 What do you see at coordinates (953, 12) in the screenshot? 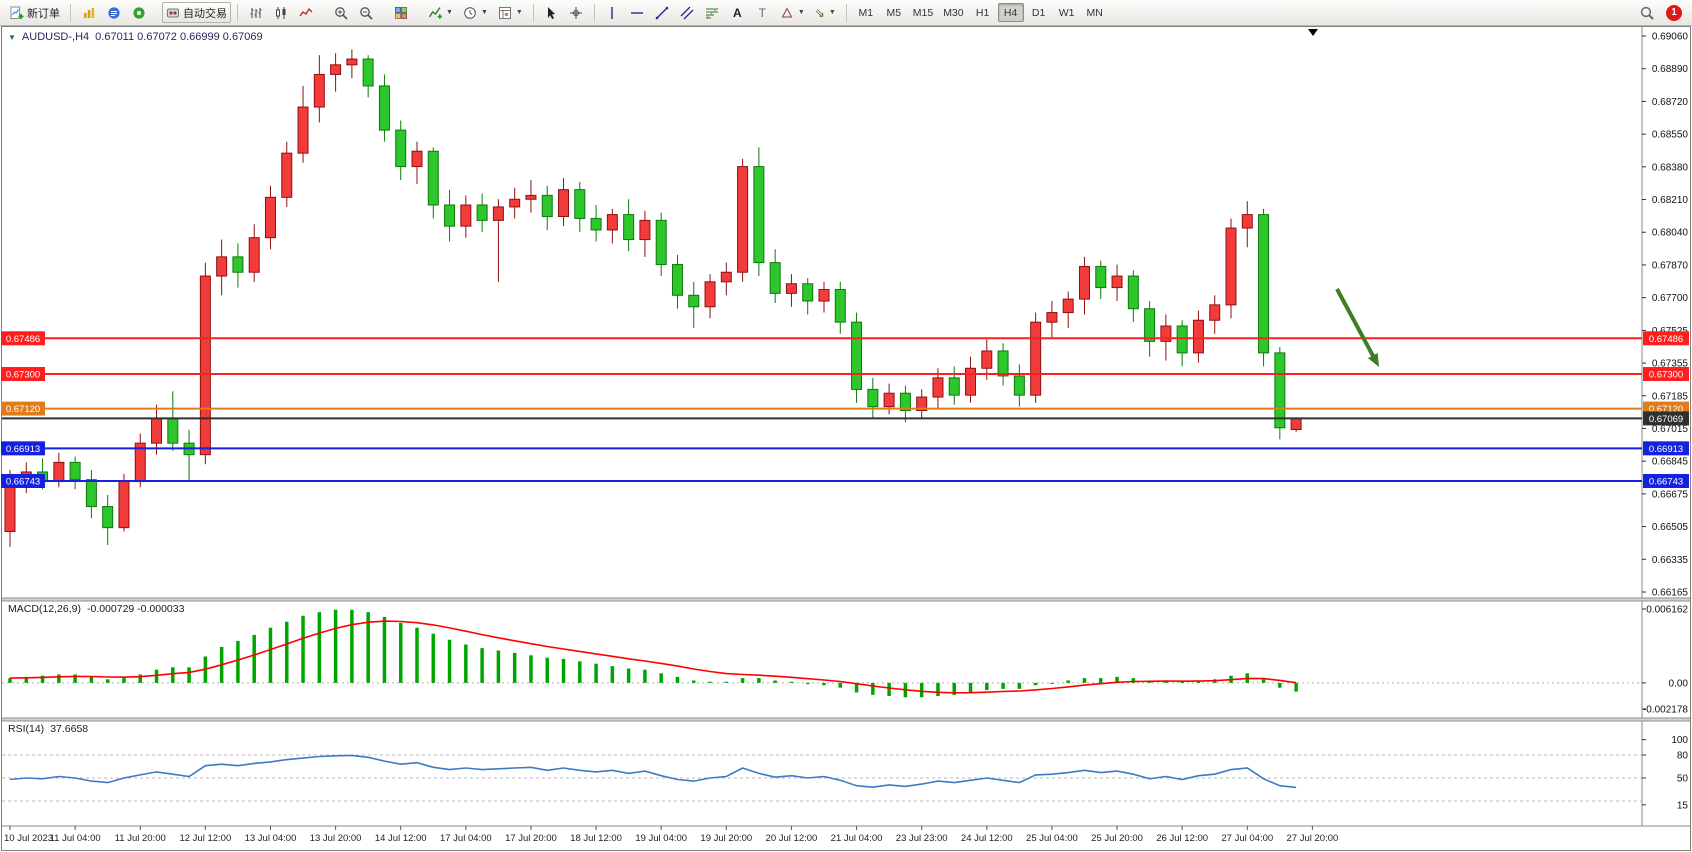
I see `timeframe-m30: M30` at bounding box center [953, 12].